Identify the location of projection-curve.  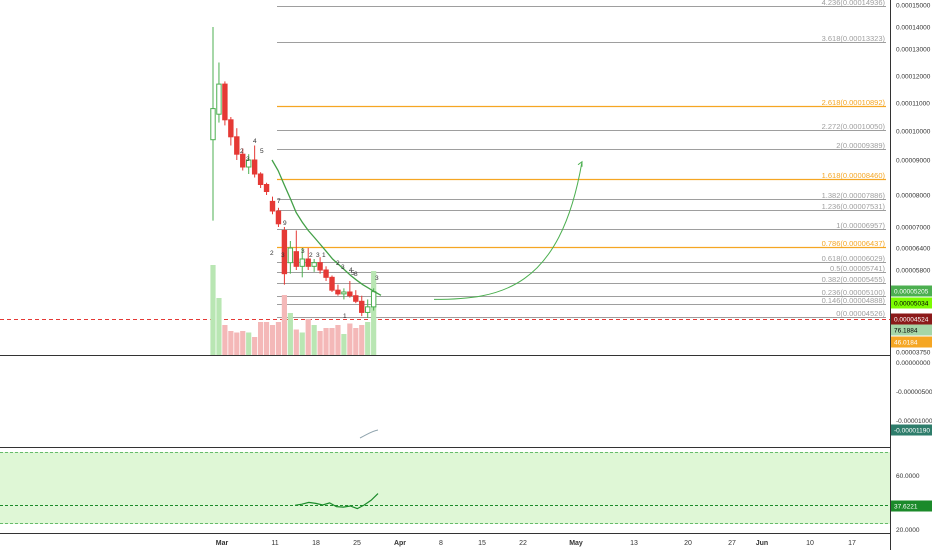
(508, 230).